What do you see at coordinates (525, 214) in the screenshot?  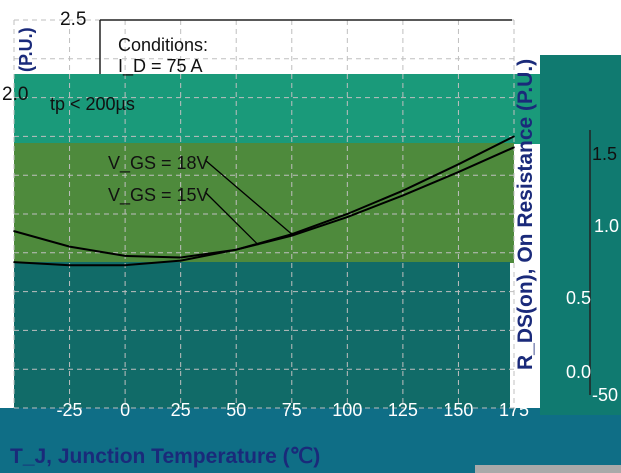 I see `right-y-axis-label: R_DS(on), On Resistance (P.U.)` at bounding box center [525, 214].